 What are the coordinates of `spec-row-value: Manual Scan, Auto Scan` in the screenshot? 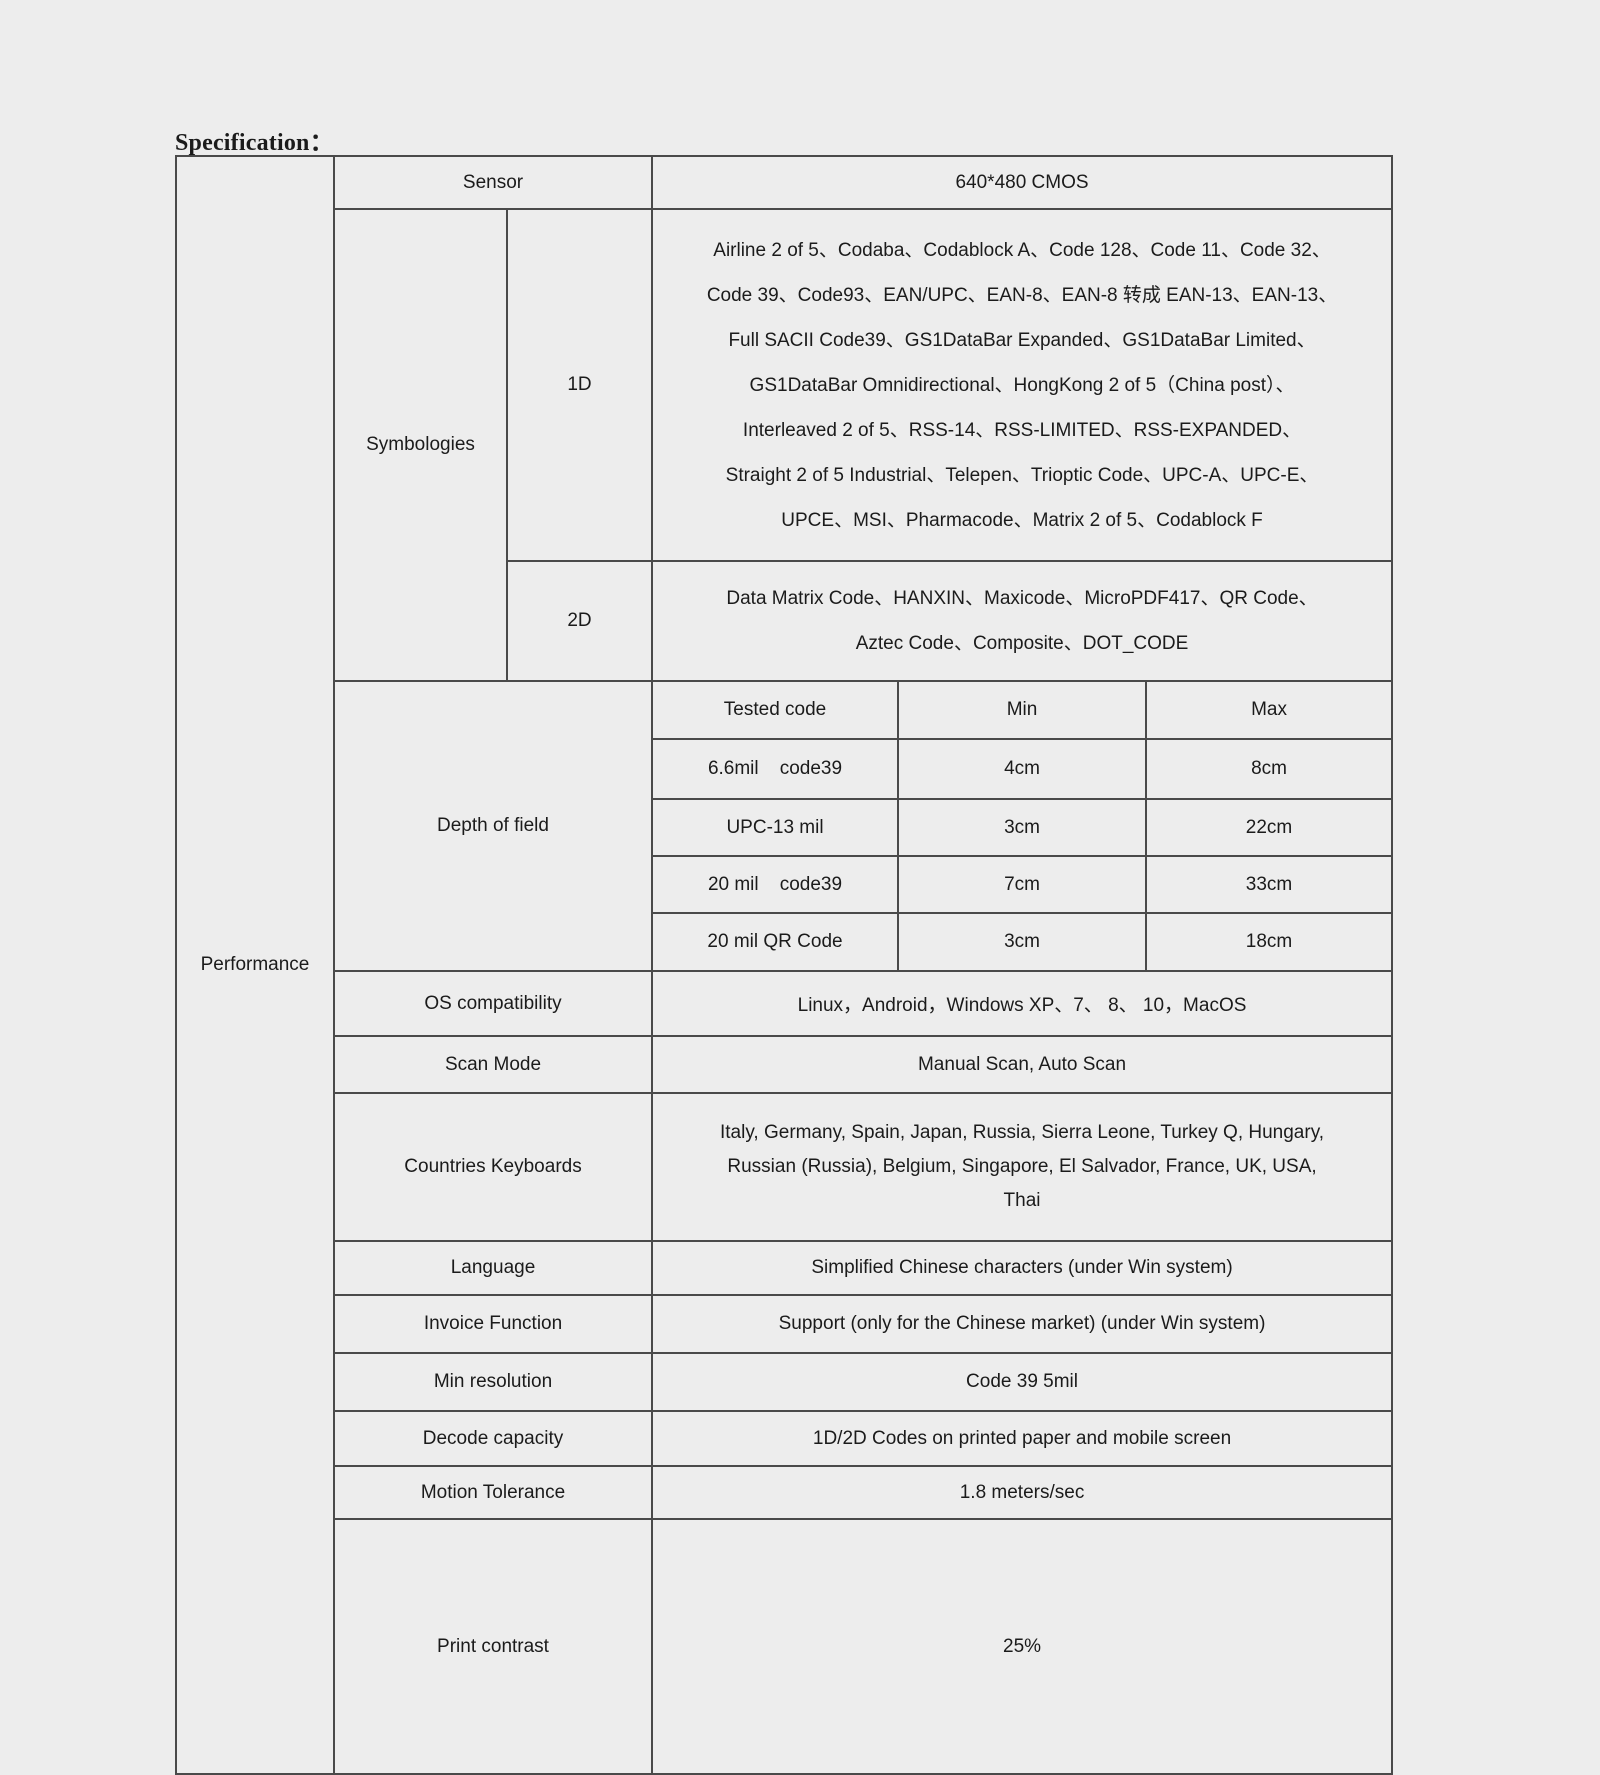 It's located at (1022, 1064).